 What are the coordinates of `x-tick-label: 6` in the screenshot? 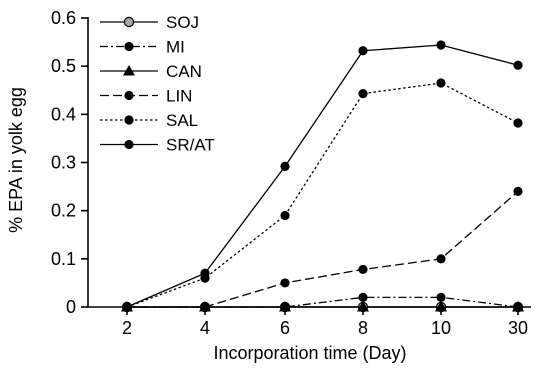 It's located at (285, 328).